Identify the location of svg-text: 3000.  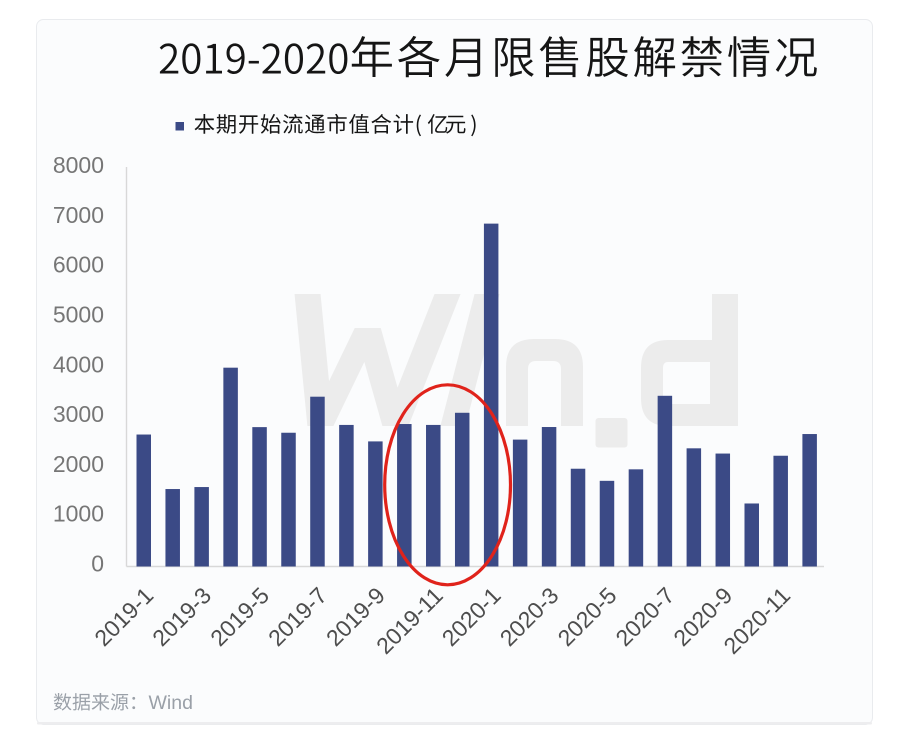
(78, 414).